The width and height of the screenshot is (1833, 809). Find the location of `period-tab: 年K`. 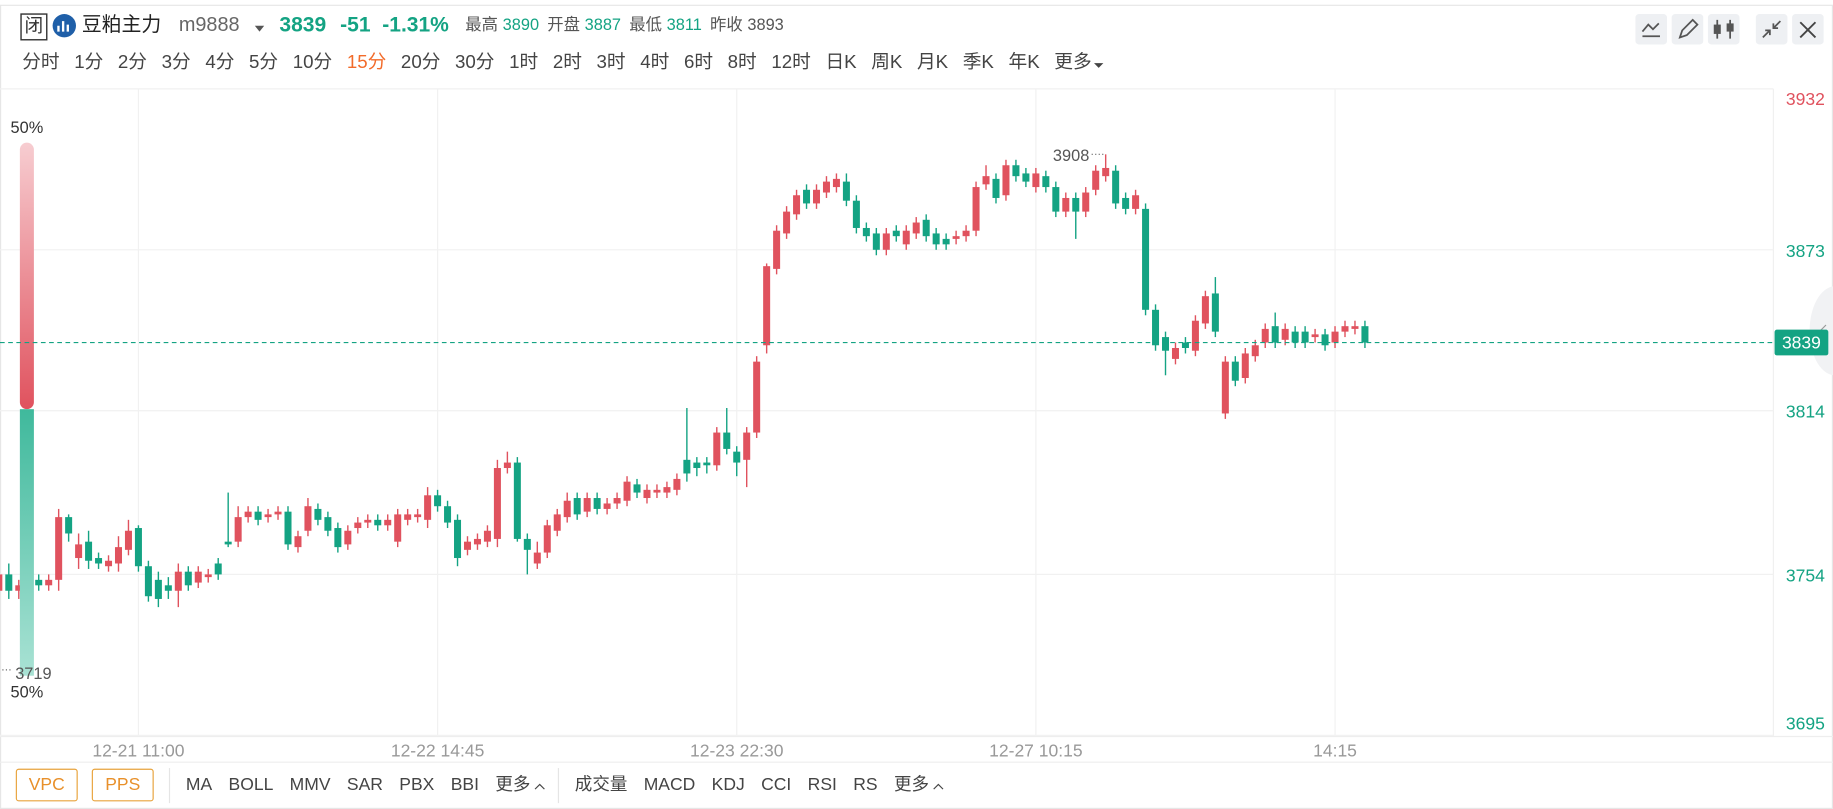

period-tab: 年K is located at coordinates (1025, 61).